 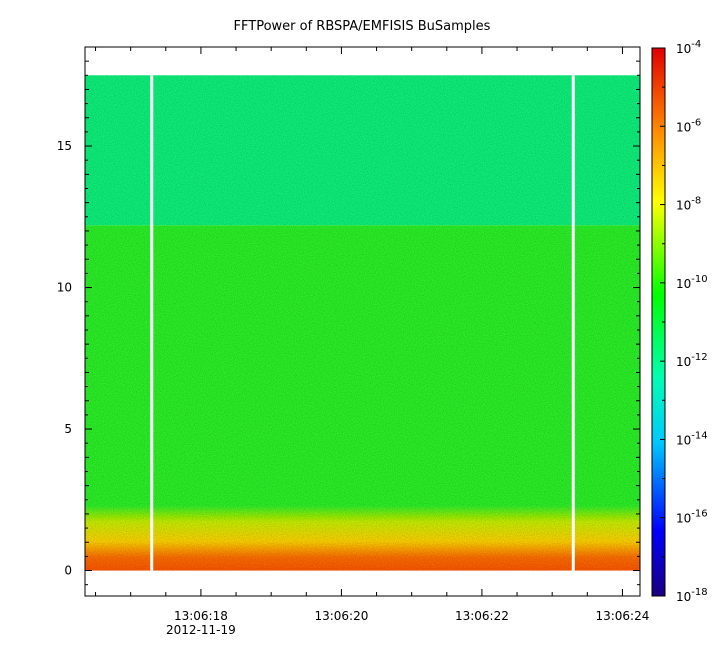 I want to click on colorbar-tick-label: 10⁻¹⁴, so click(x=692, y=438).